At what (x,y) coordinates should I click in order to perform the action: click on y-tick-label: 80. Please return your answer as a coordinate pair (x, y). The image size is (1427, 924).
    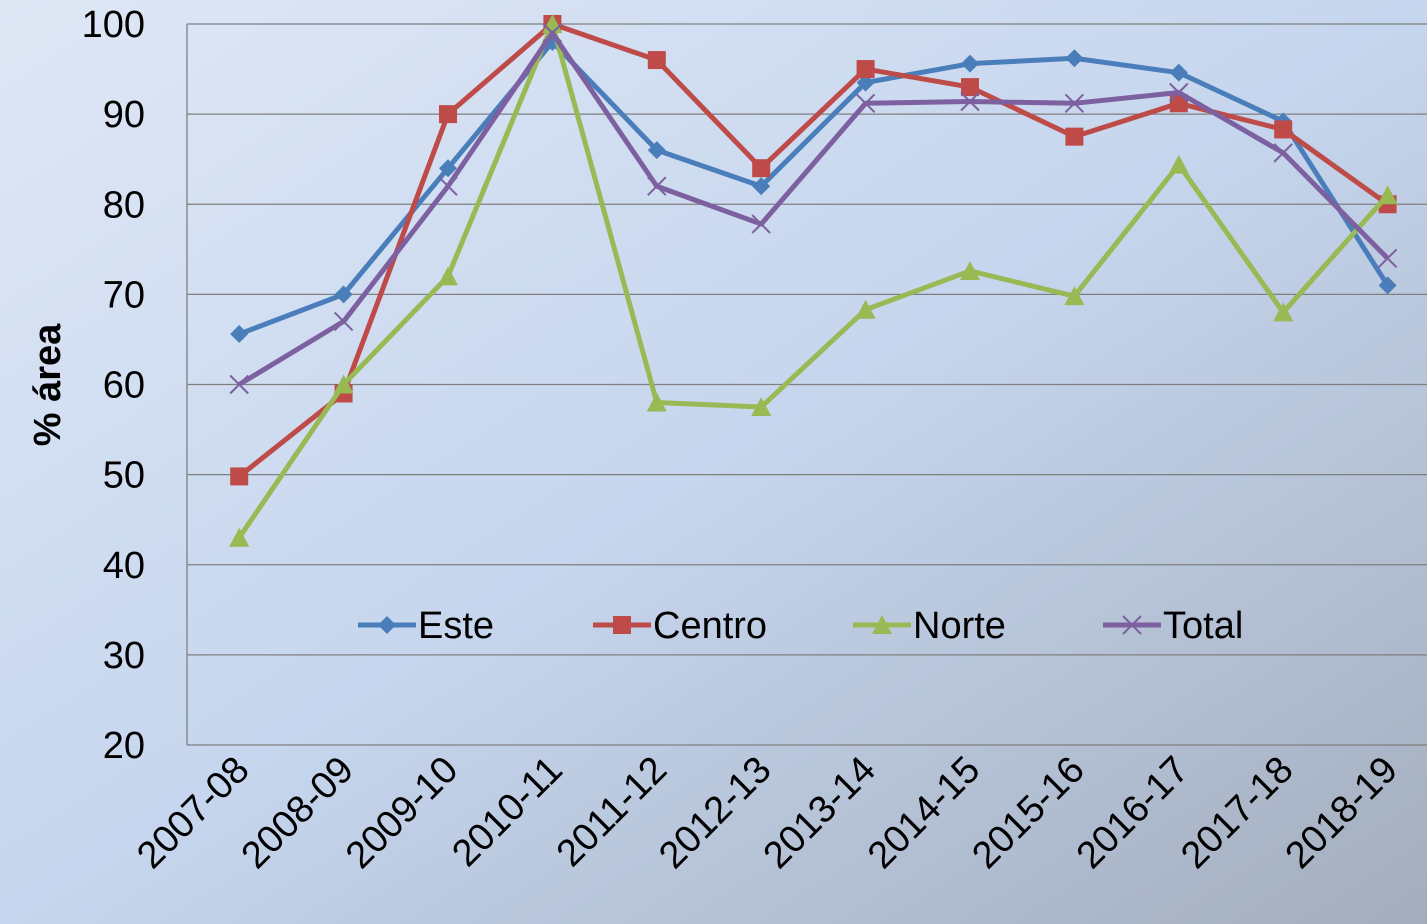
    Looking at the image, I should click on (124, 205).